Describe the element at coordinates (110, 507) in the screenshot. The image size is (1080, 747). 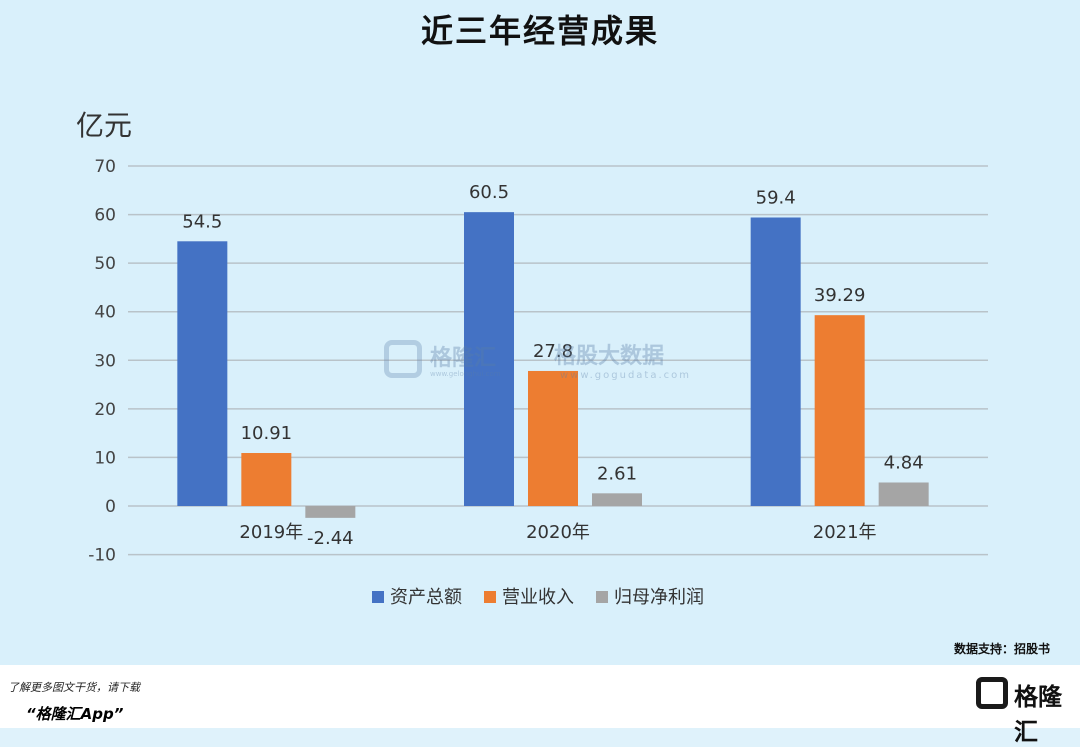
I see `y-tick-label: 0` at that location.